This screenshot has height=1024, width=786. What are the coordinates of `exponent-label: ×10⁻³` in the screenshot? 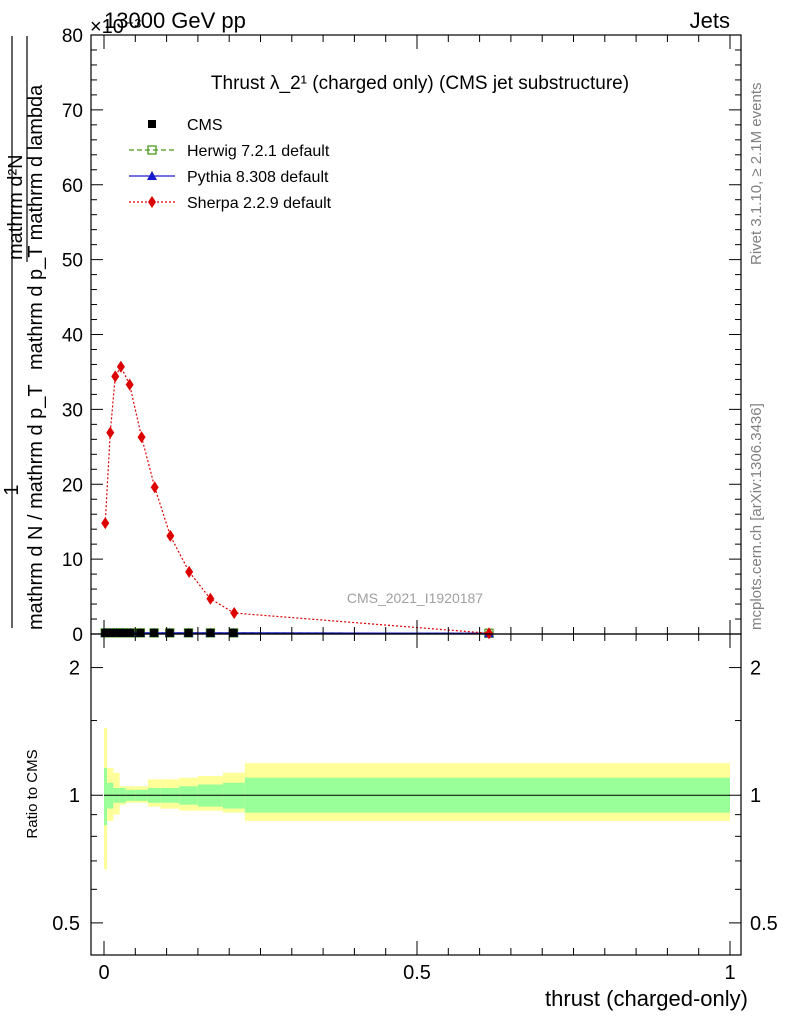 It's located at (115, 27).